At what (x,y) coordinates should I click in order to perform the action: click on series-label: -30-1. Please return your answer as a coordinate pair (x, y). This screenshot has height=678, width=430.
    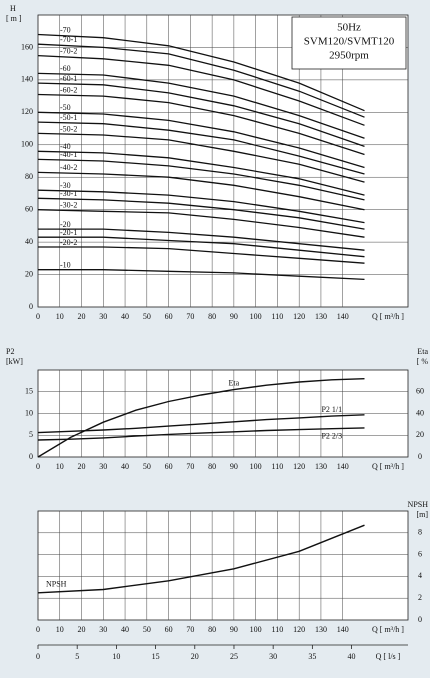
    Looking at the image, I should click on (68, 193).